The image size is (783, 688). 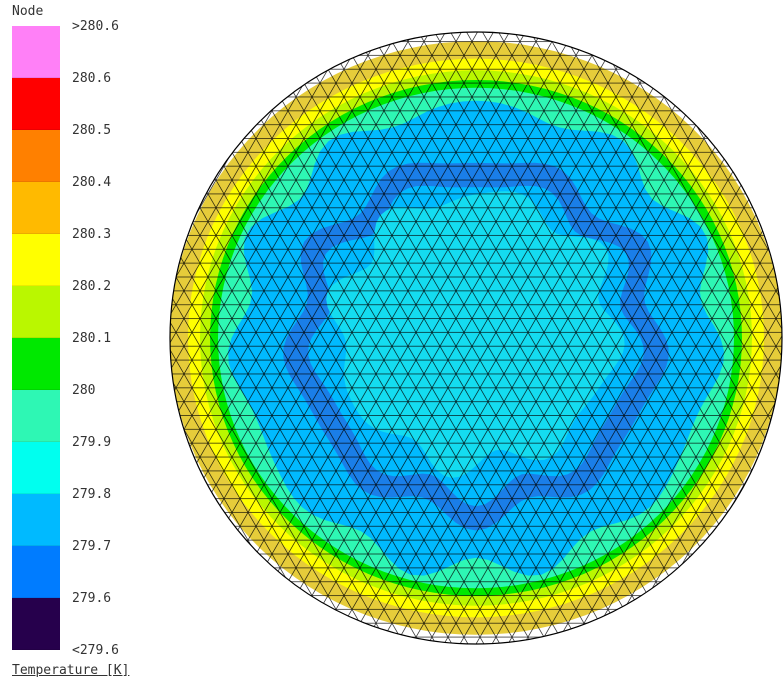 What do you see at coordinates (95, 650) in the screenshot?
I see `legend-label: <279.6` at bounding box center [95, 650].